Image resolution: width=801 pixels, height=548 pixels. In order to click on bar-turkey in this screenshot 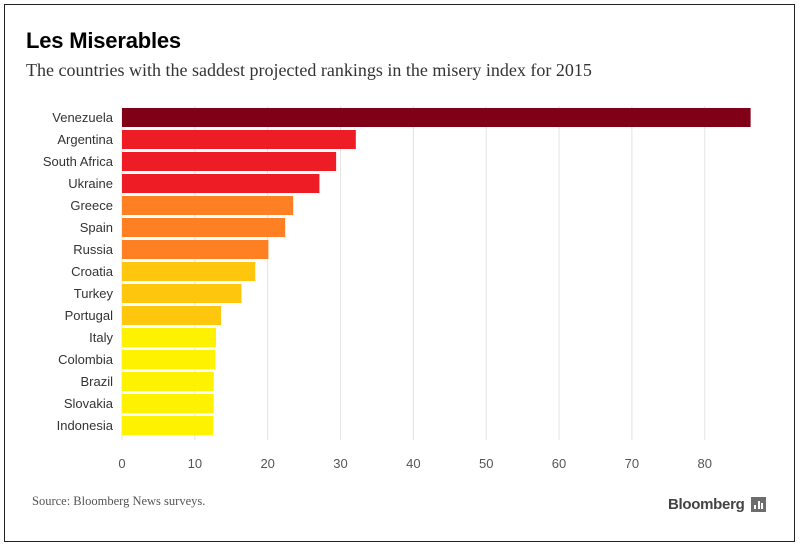, I will do `click(182, 293)`.